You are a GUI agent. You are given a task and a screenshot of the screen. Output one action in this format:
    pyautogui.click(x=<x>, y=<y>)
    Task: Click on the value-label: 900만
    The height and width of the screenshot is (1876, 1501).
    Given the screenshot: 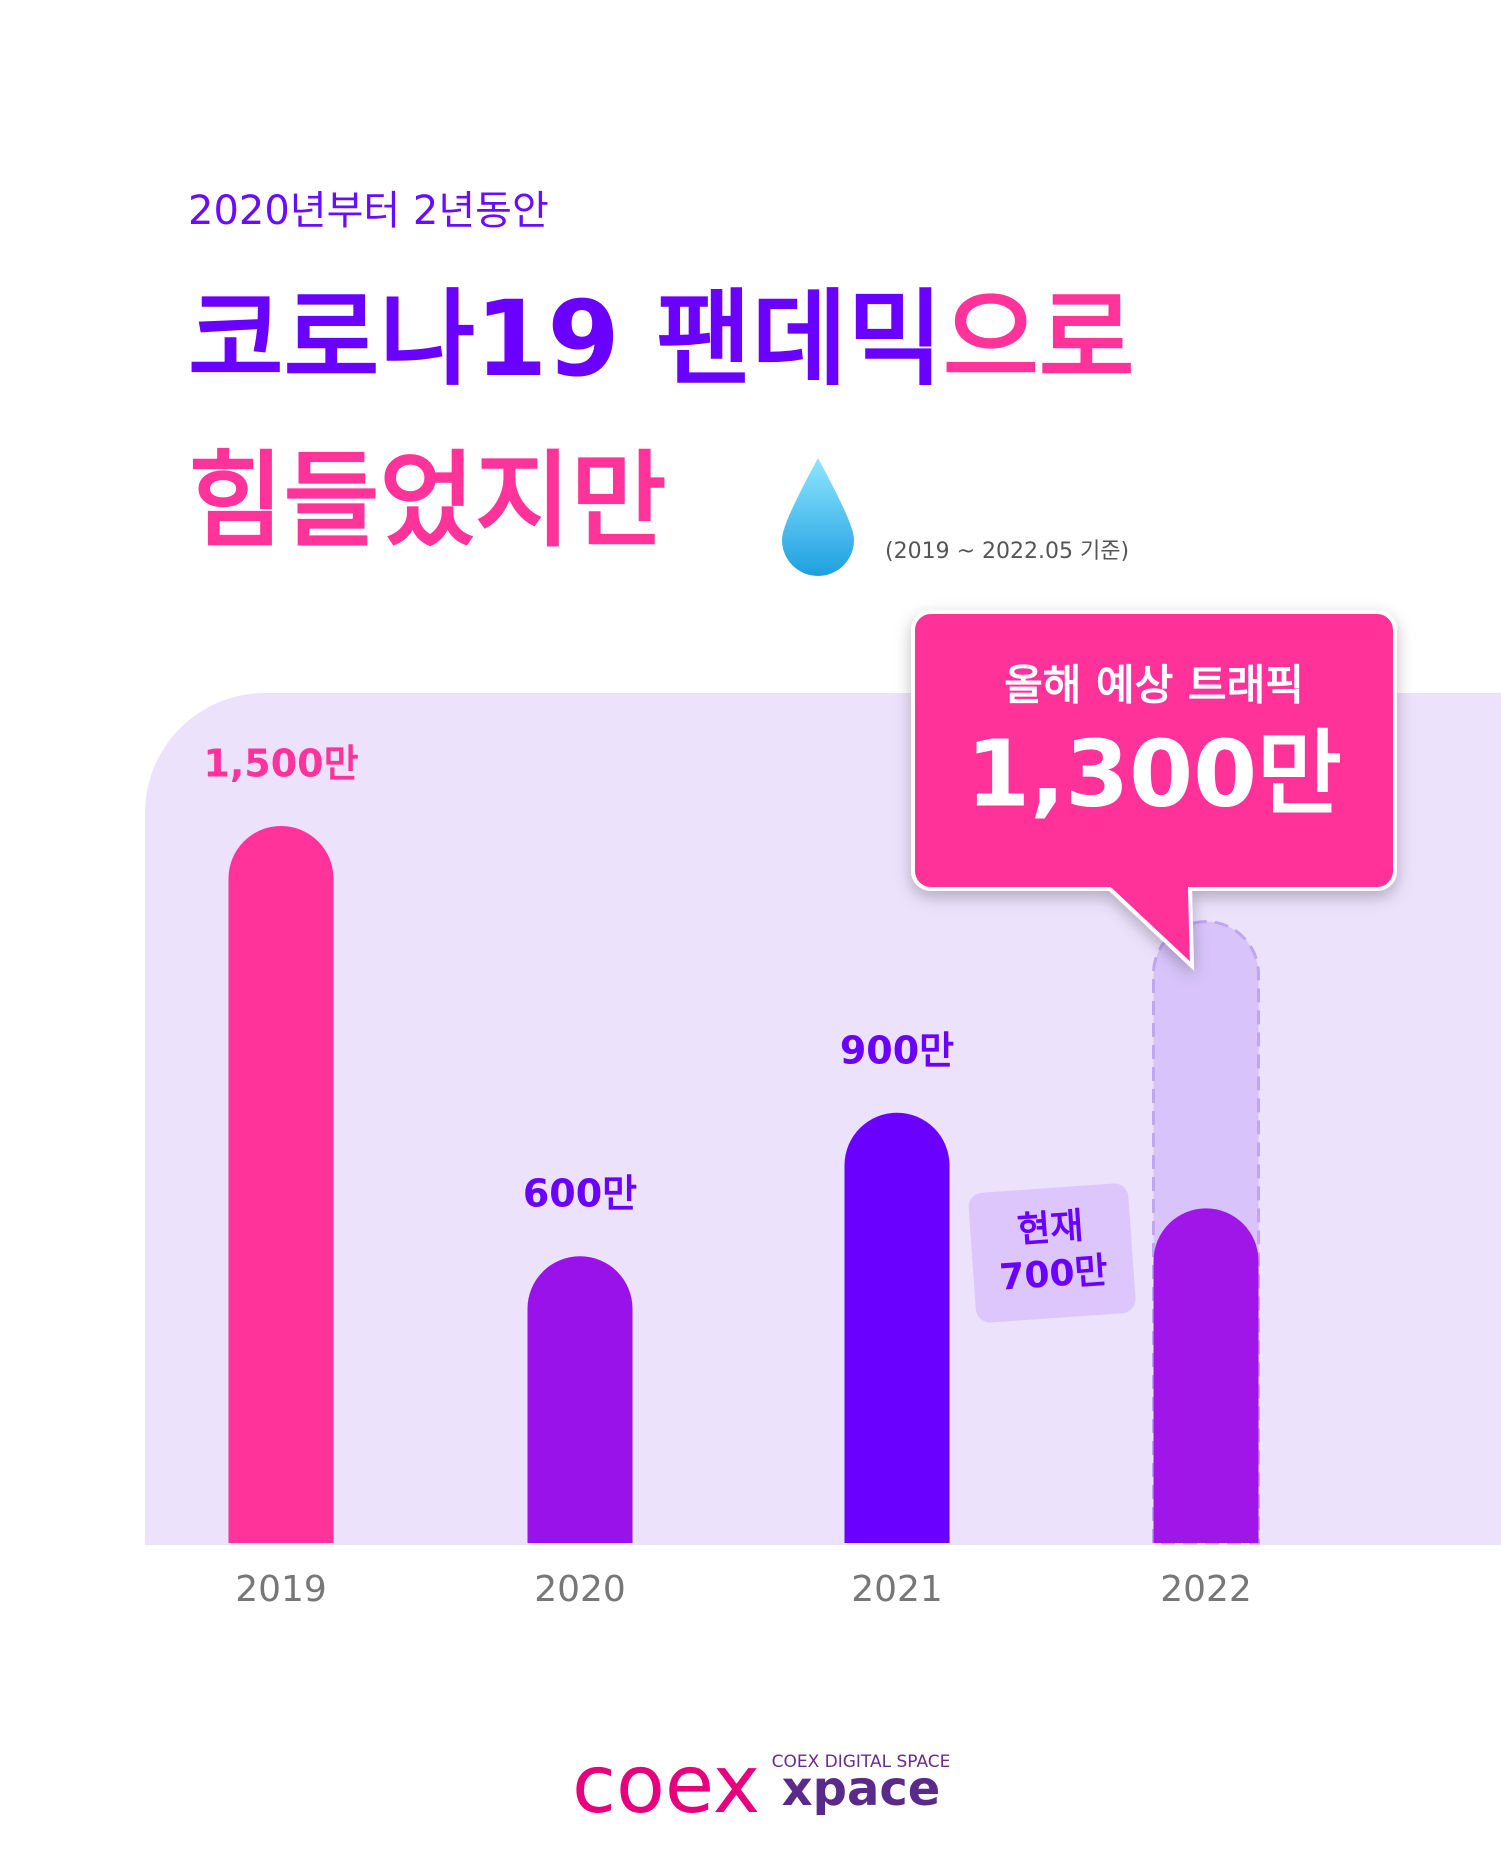 What is the action you would take?
    pyautogui.click(x=897, y=1050)
    